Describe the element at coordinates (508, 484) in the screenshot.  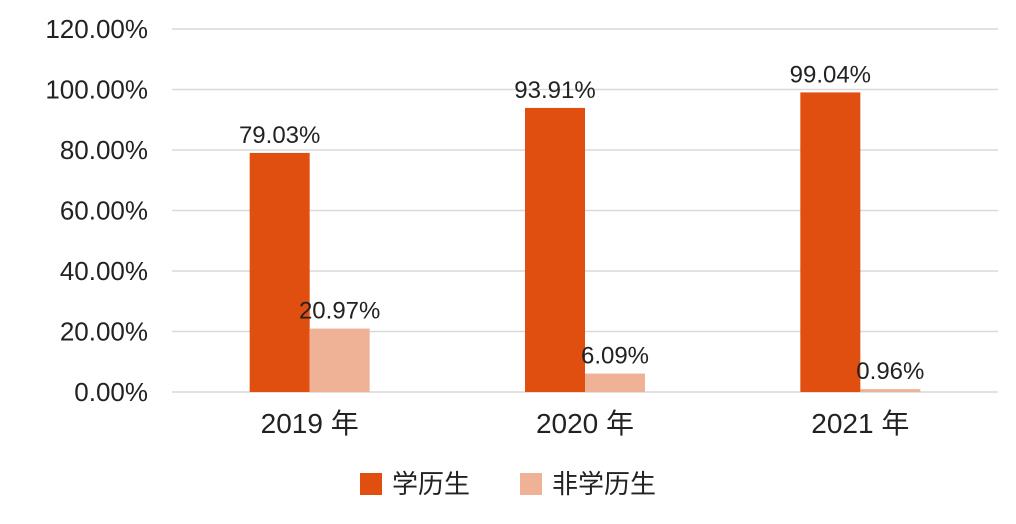
I see `legend: 学历生 非学历生` at that location.